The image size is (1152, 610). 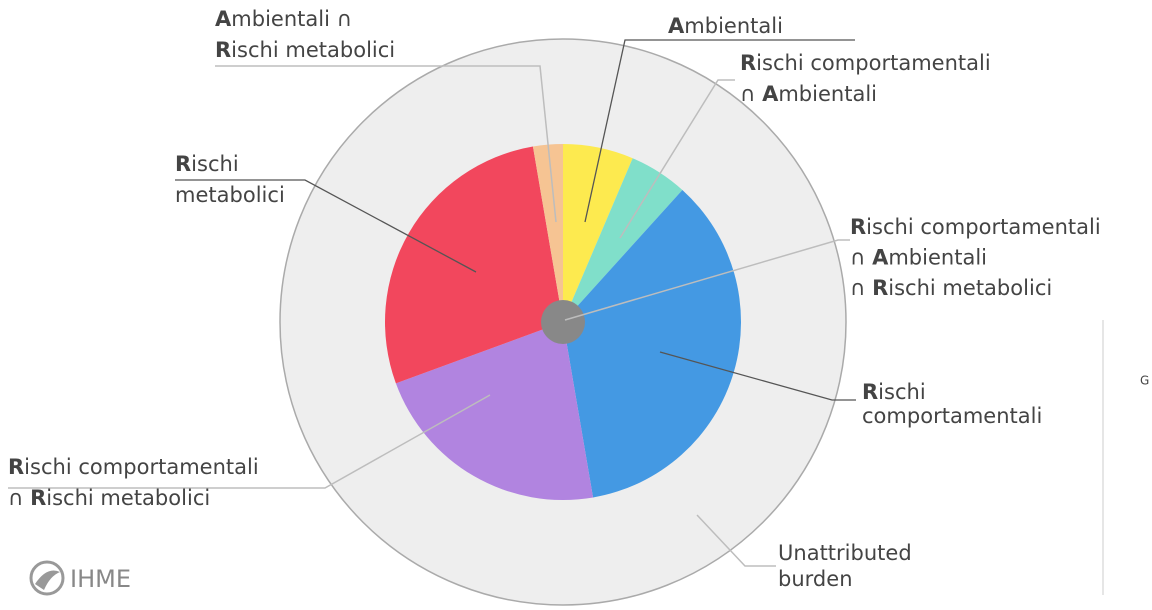 What do you see at coordinates (230, 195) in the screenshot?
I see `slice-label: metabolici` at bounding box center [230, 195].